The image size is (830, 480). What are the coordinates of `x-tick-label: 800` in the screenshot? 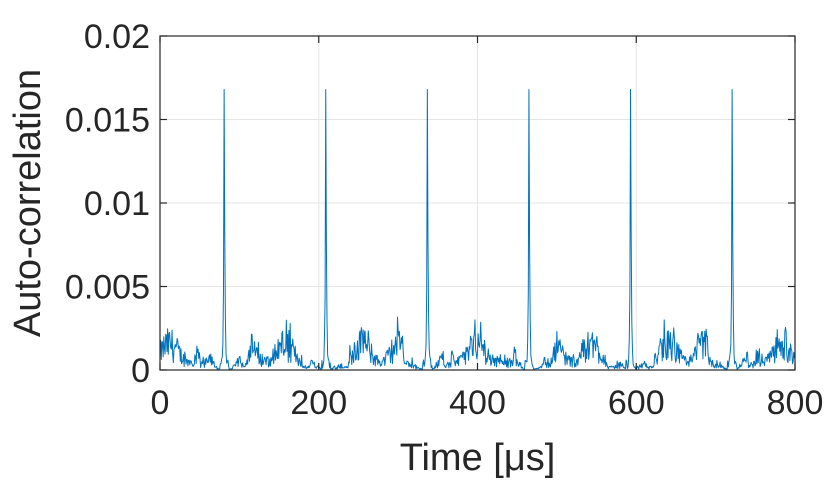 It's located at (795, 403).